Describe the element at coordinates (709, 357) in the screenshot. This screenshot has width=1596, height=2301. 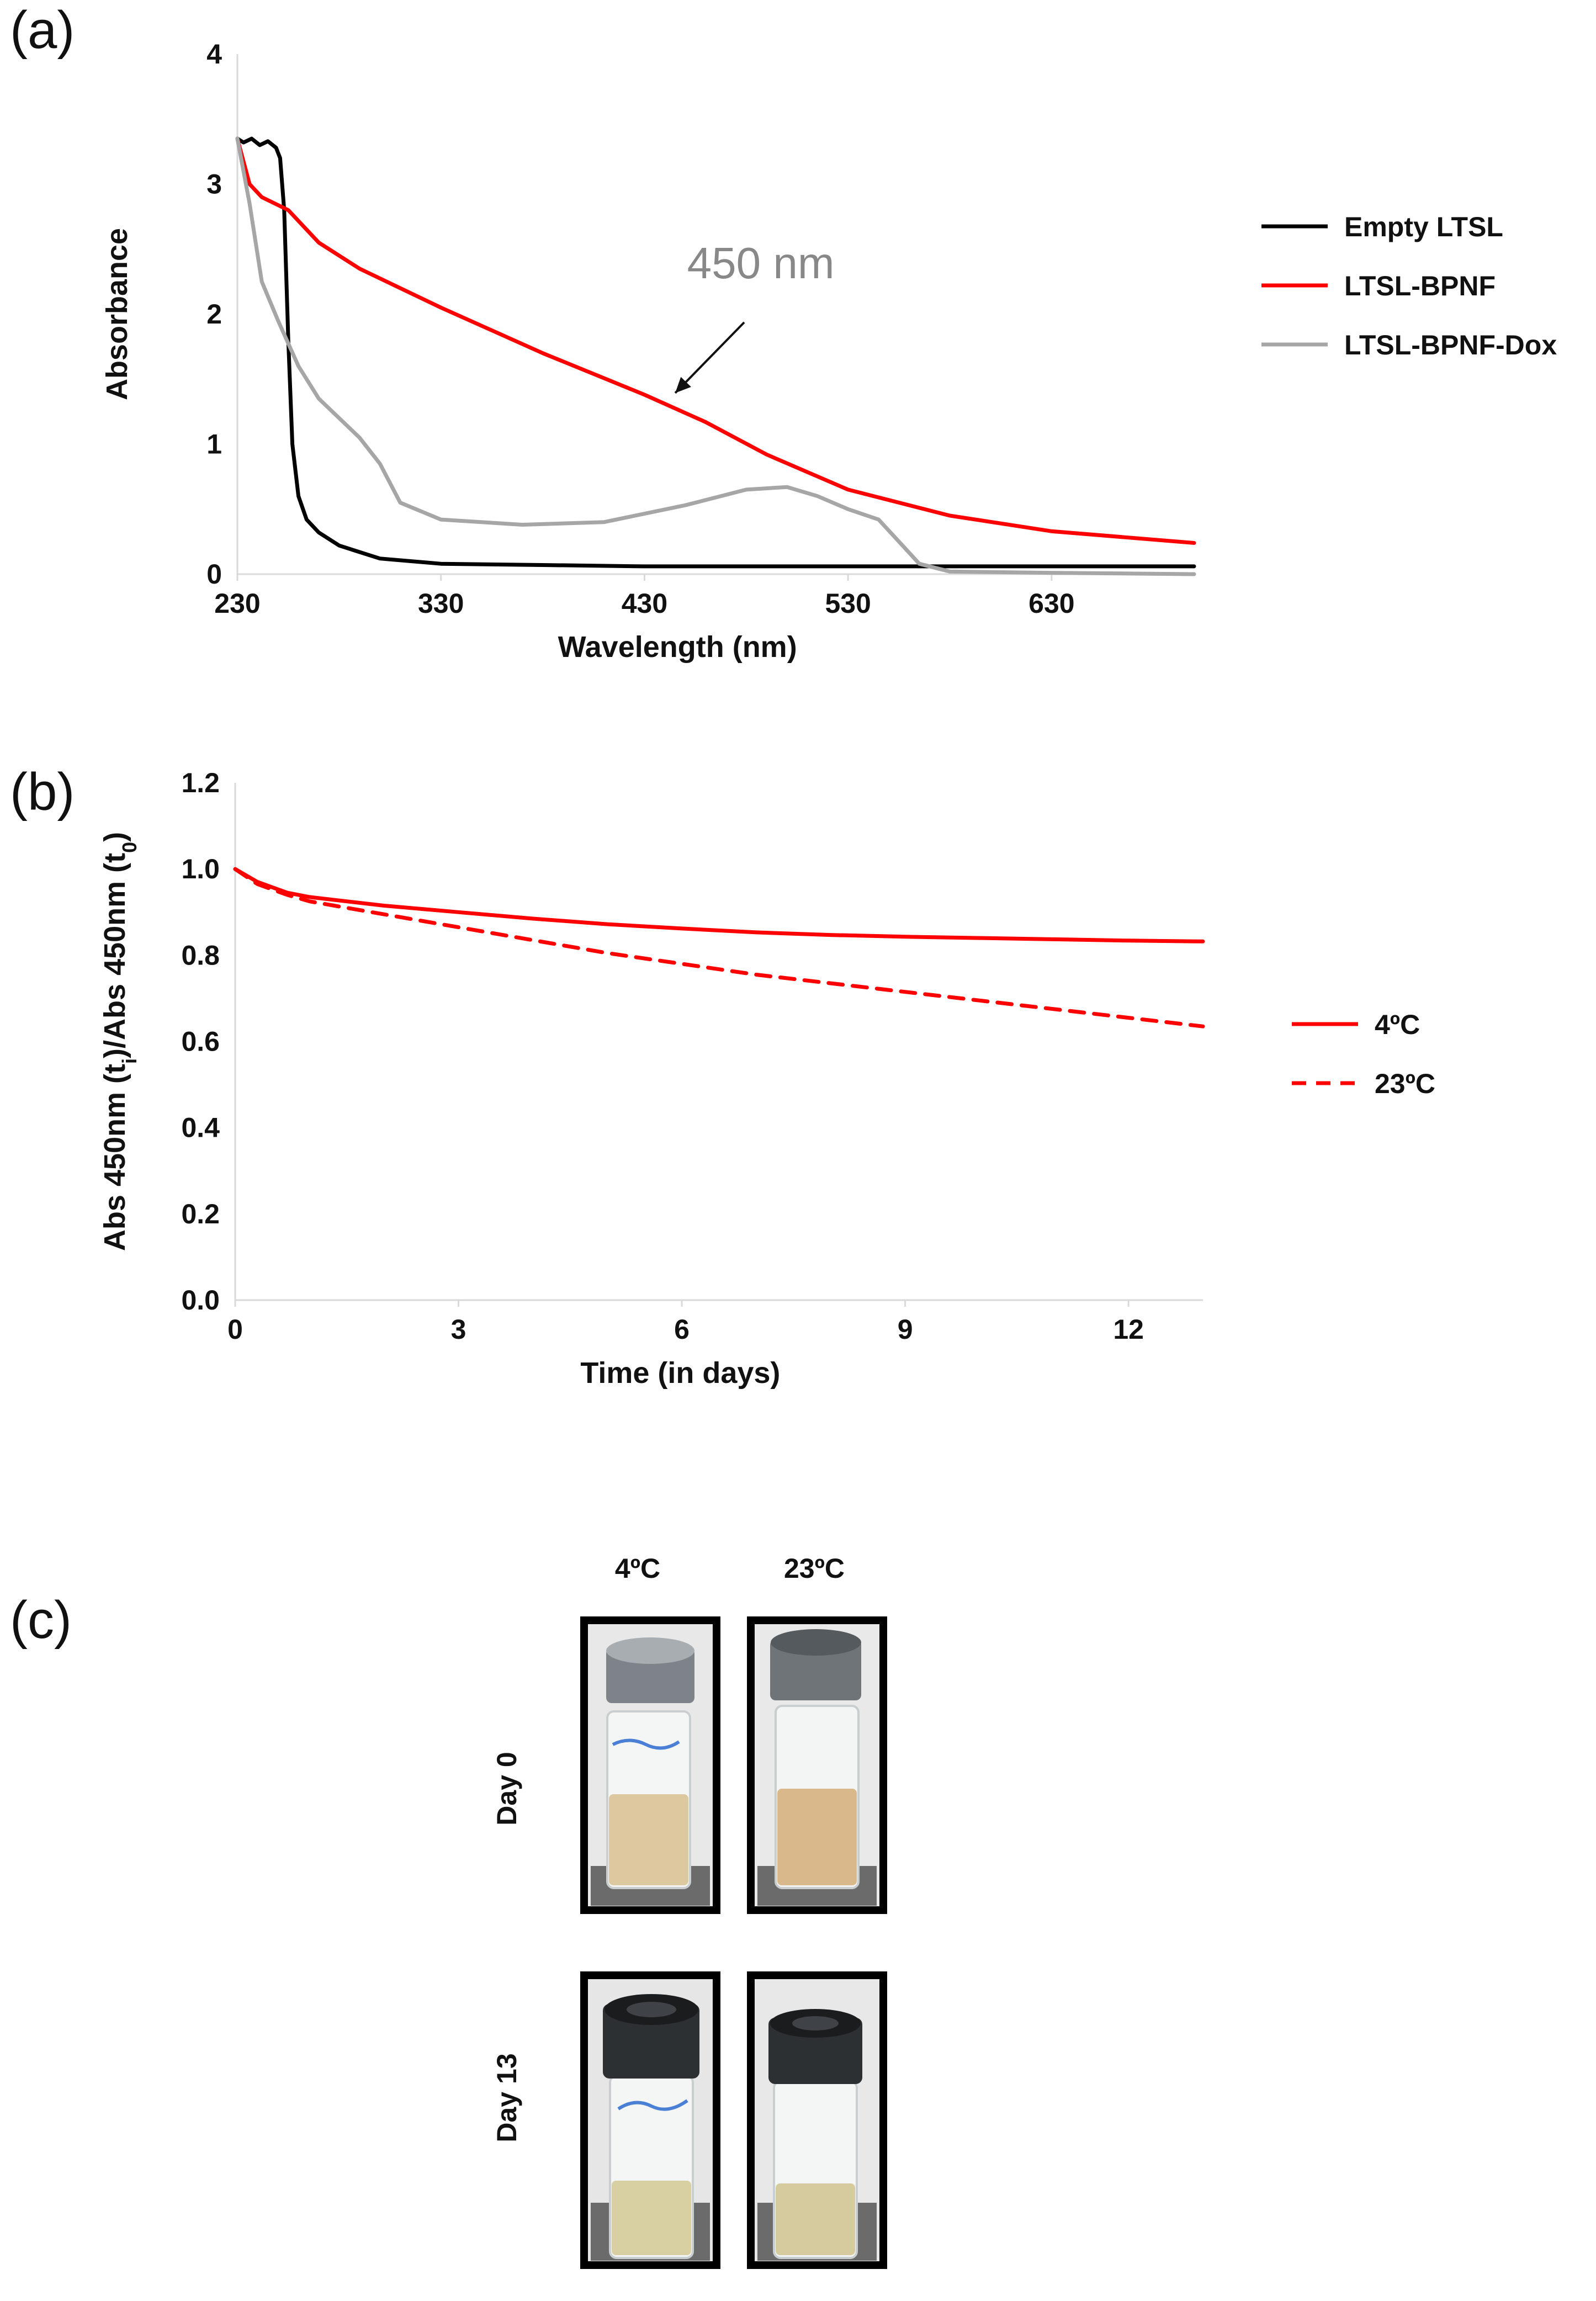
I see `annotation-arrow` at that location.